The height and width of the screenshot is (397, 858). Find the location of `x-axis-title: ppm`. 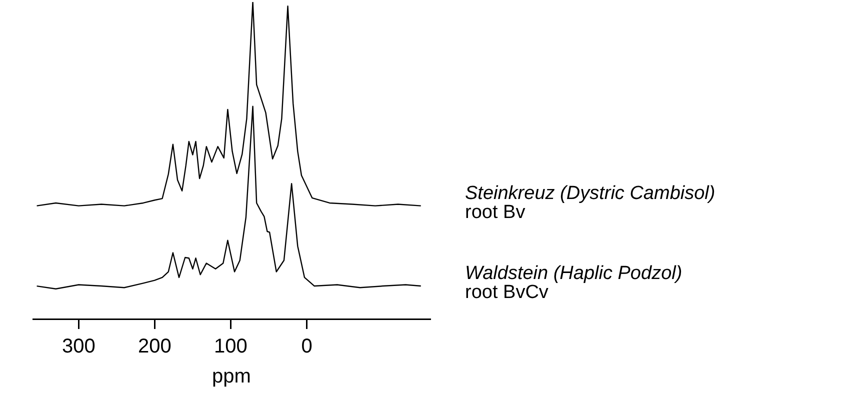

x-axis-title: ppm is located at coordinates (231, 377).